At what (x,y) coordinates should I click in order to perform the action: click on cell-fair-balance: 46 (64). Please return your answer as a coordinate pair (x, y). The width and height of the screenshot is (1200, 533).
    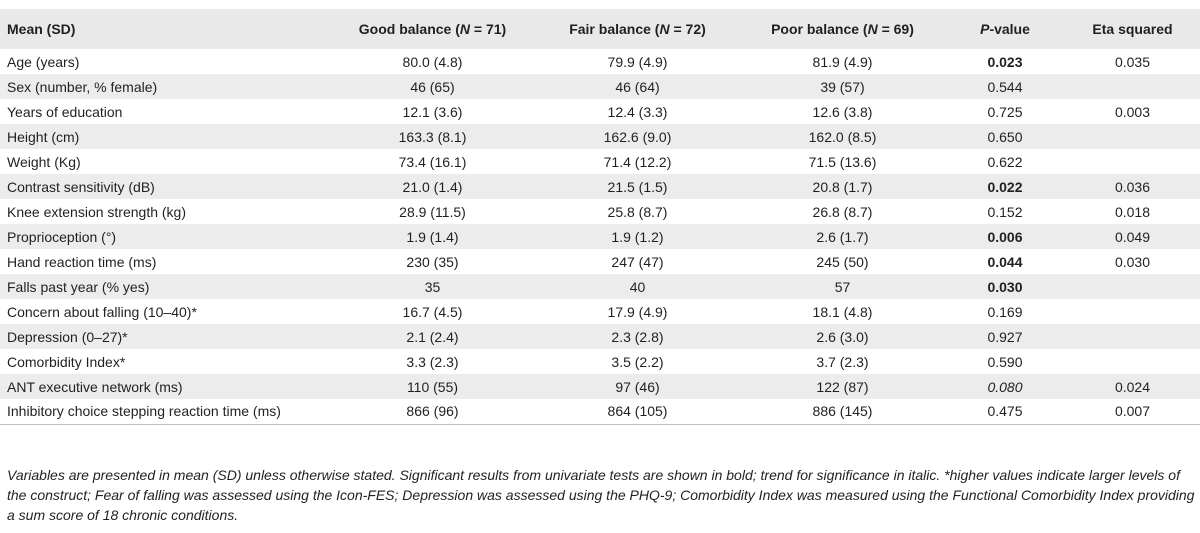
    Looking at the image, I should click on (637, 86).